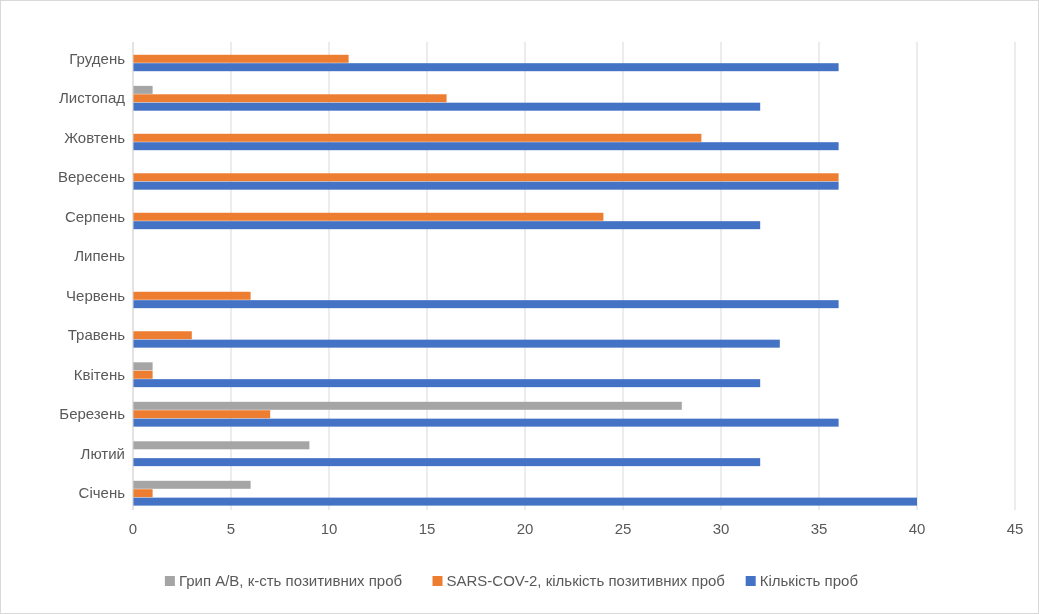  I want to click on x-tick-label: 10, so click(329, 528).